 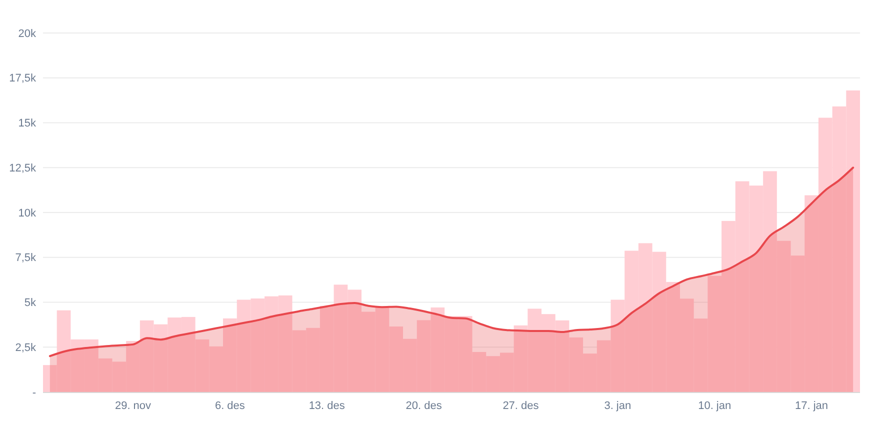 What do you see at coordinates (715, 406) in the screenshot?
I see `x-tick-label: 10. jan` at bounding box center [715, 406].